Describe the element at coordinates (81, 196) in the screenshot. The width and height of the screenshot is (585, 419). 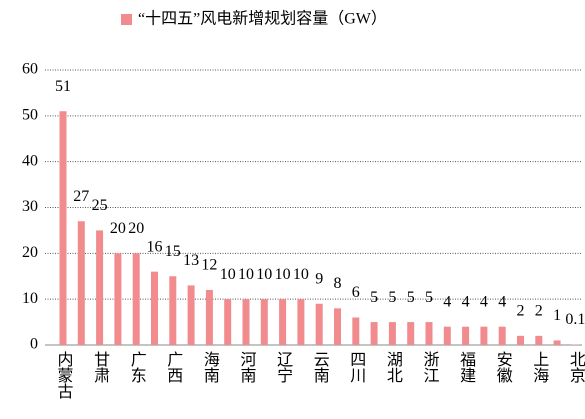
I see `value-label: 27` at that location.